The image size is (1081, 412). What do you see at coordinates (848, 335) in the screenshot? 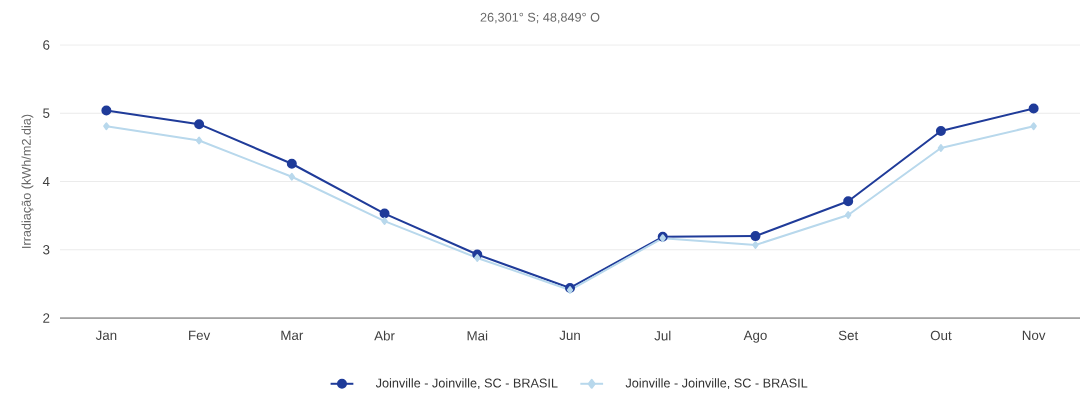
I see `x-tick-label: Set` at bounding box center [848, 335].